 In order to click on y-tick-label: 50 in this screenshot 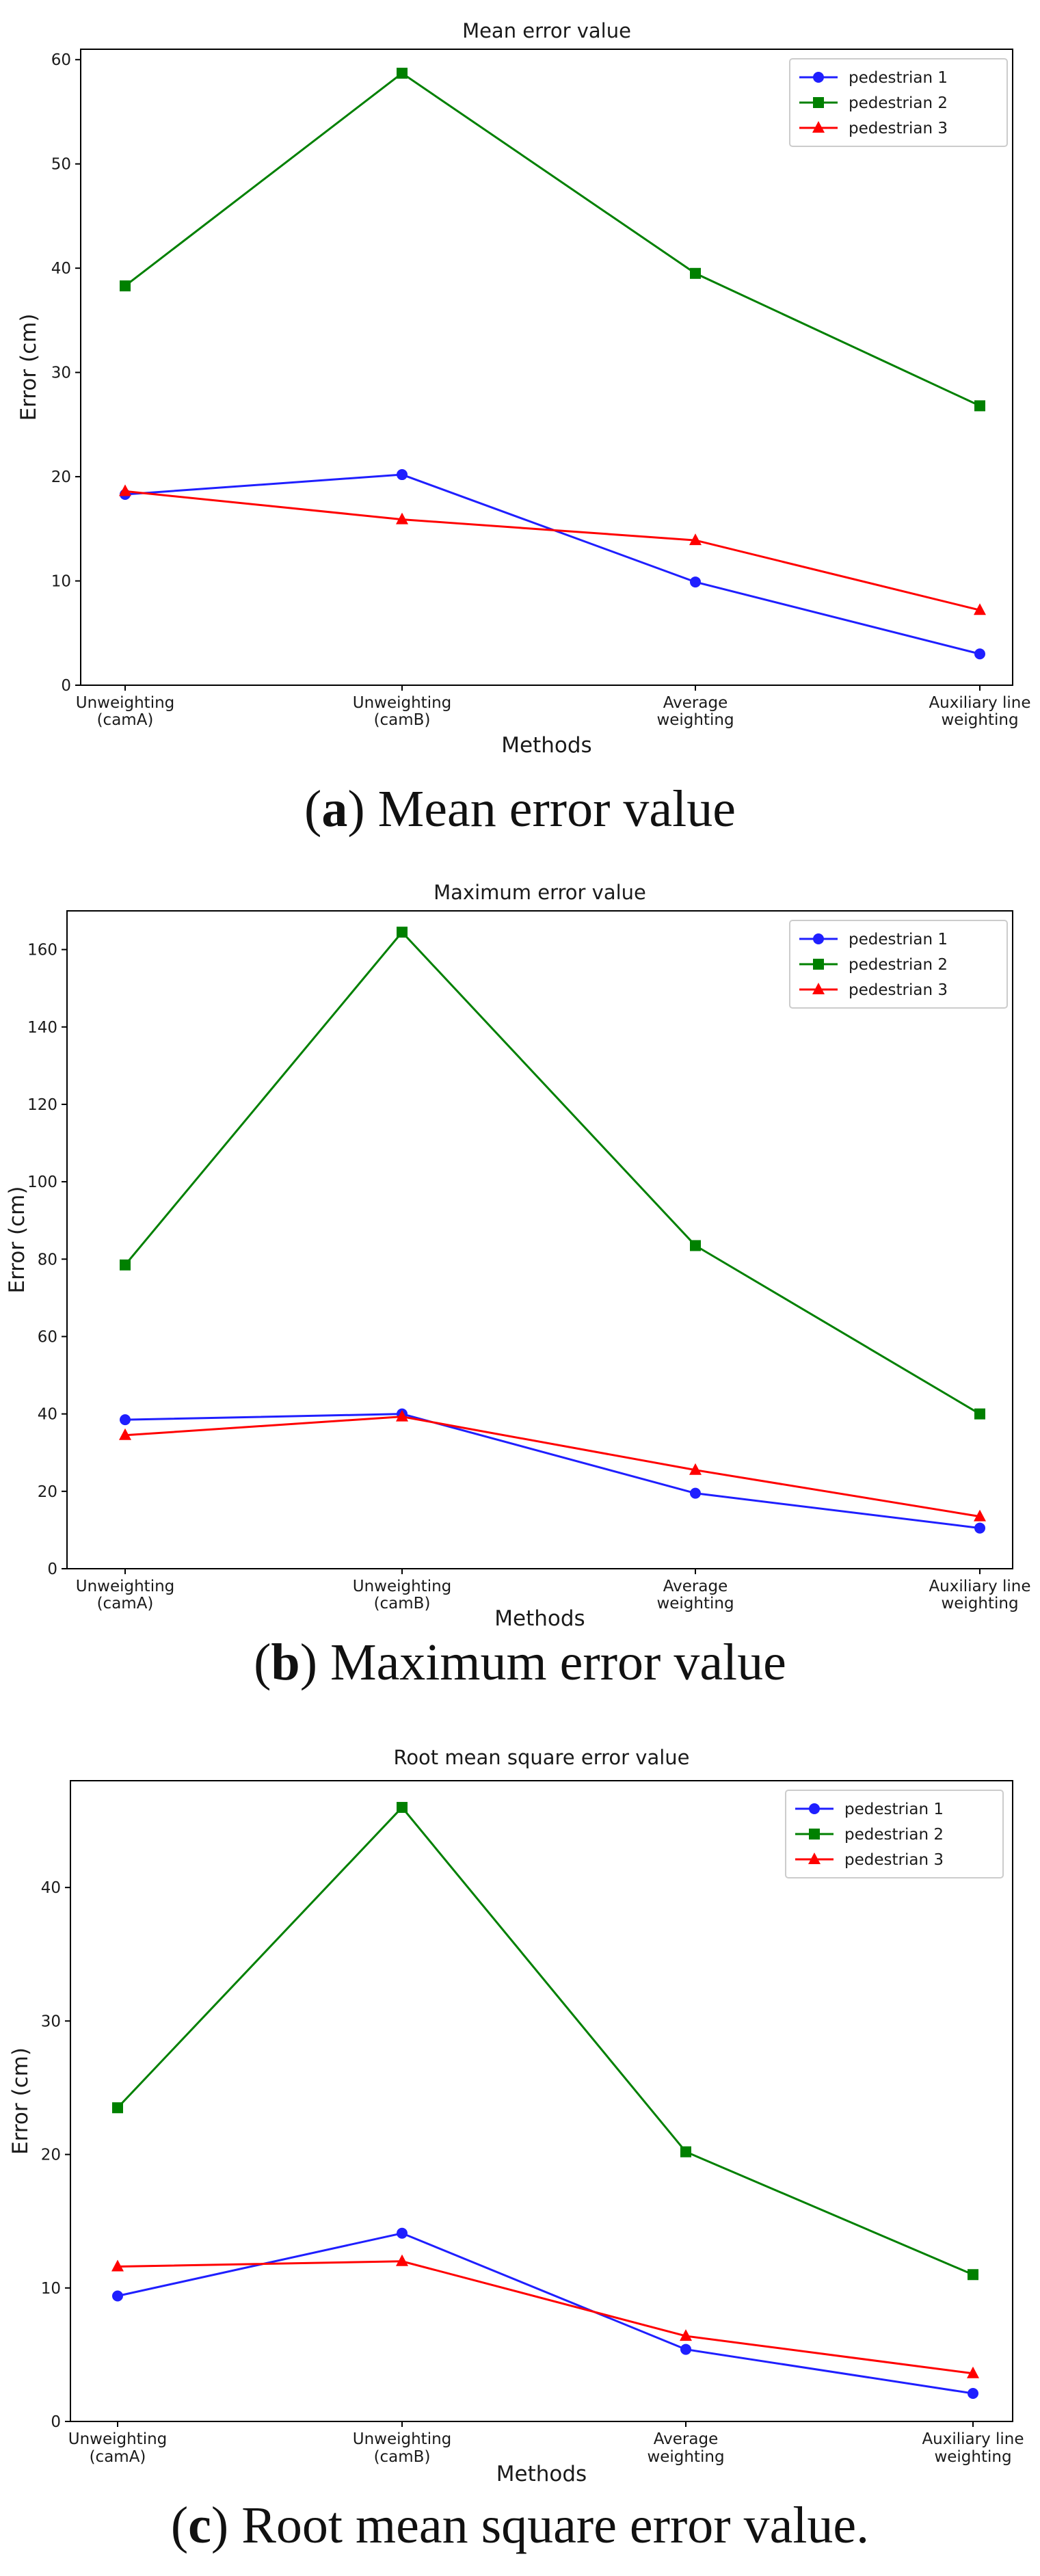, I will do `click(61, 165)`.